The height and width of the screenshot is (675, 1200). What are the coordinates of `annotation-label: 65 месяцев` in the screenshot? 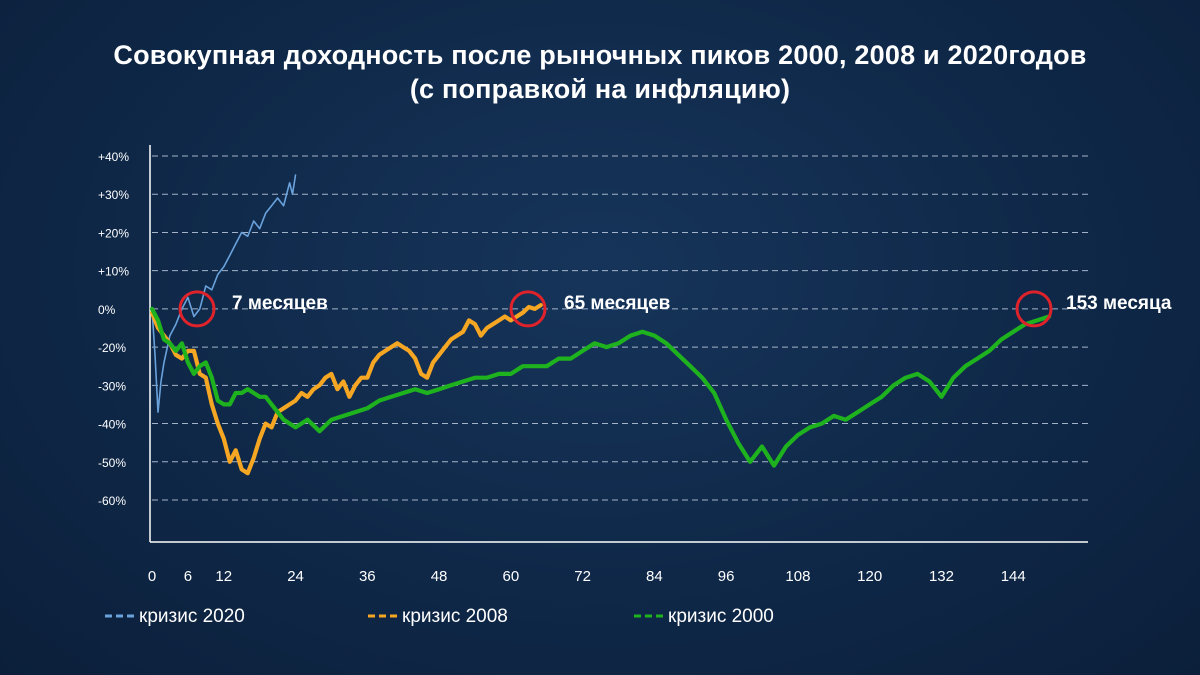 It's located at (617, 303).